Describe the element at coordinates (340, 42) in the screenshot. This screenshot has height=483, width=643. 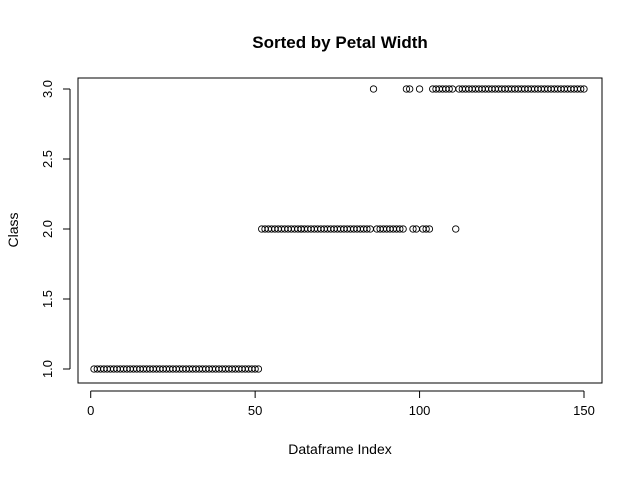
I see `chart-title: Sorted by Petal Width` at that location.